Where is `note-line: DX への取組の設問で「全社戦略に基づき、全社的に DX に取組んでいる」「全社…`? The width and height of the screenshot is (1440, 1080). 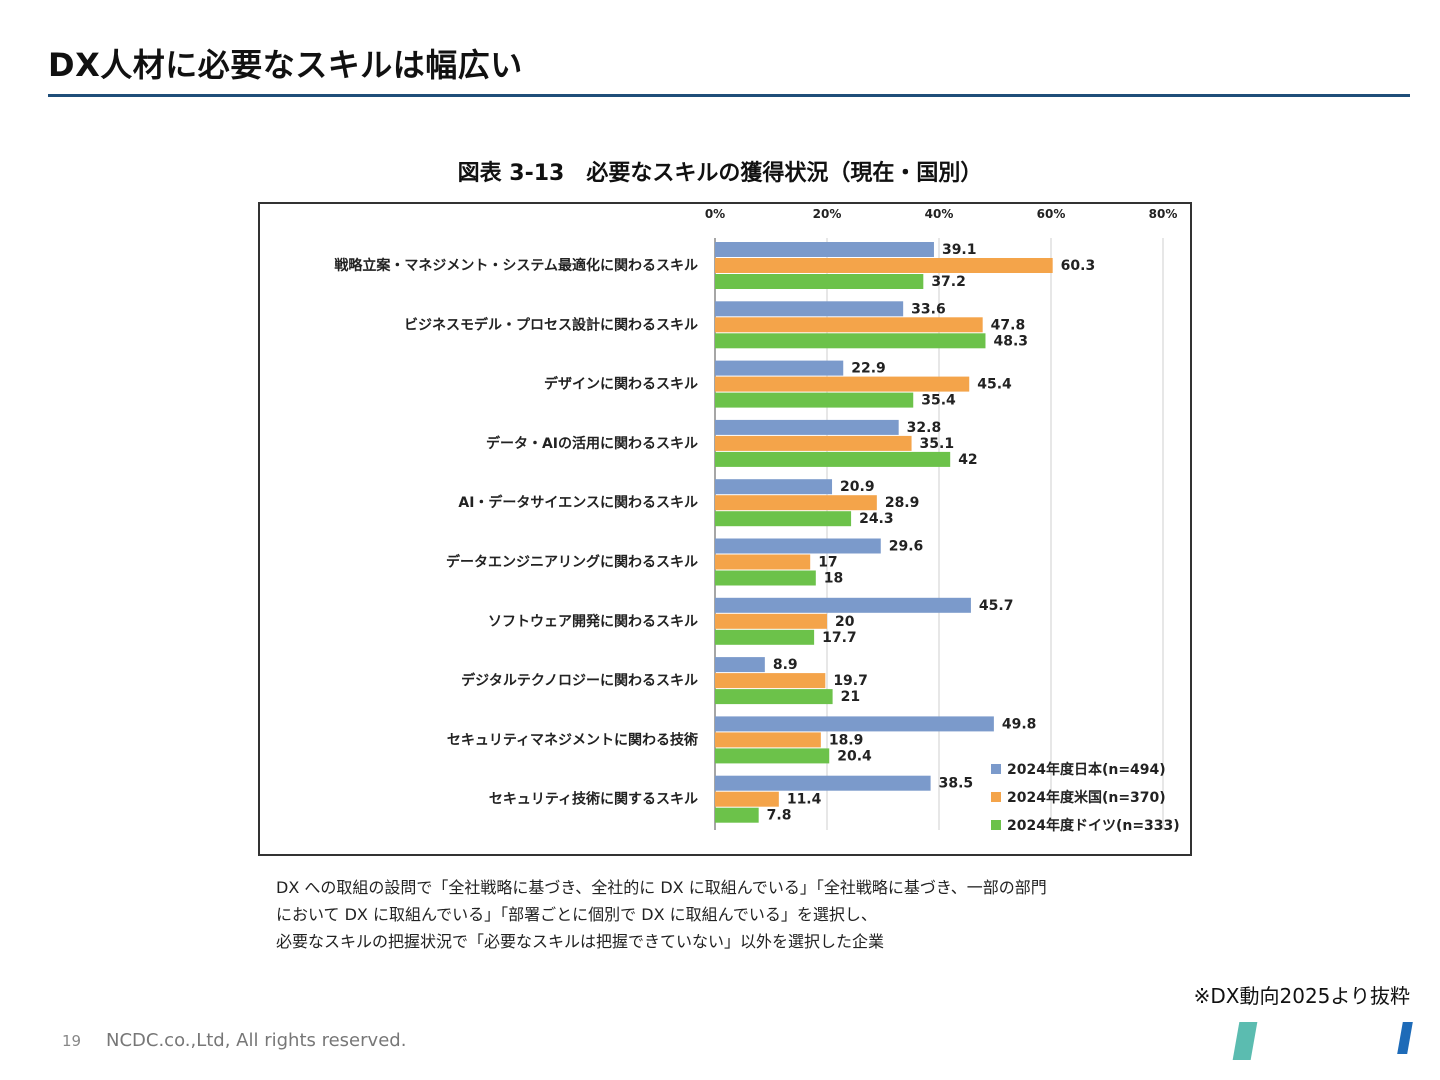 note-line: DX への取組の設問で「全社戦略に基づき、全社的に DX に取組んでいる」「全社… is located at coordinates (661, 887).